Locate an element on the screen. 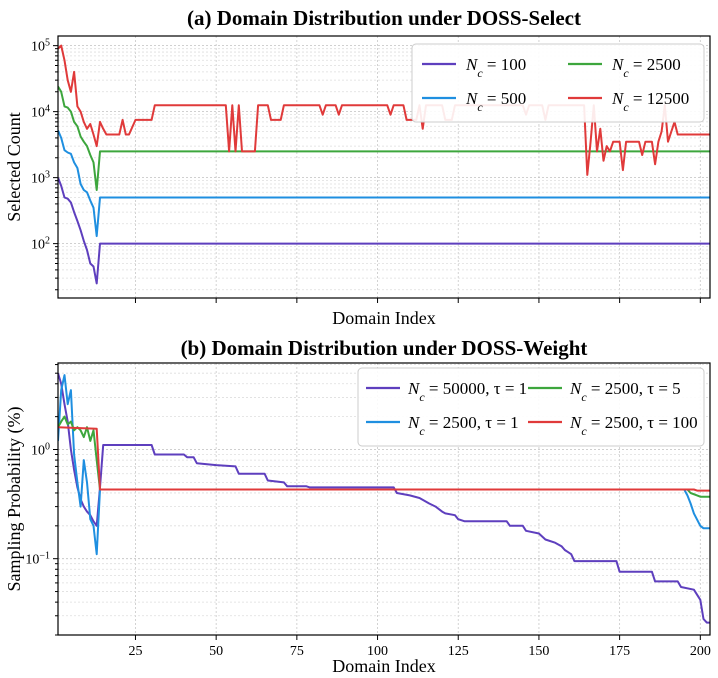  legend-select: Nc = 100 Nc = 500 Nc = 2500 Nc = 12500 is located at coordinates (558, 83).